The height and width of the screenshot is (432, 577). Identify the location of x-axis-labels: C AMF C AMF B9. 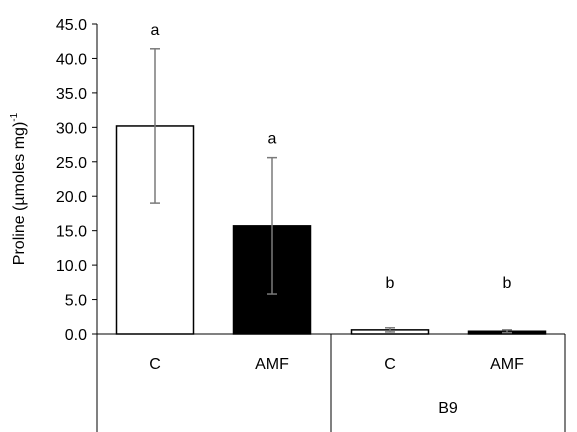
(336, 386).